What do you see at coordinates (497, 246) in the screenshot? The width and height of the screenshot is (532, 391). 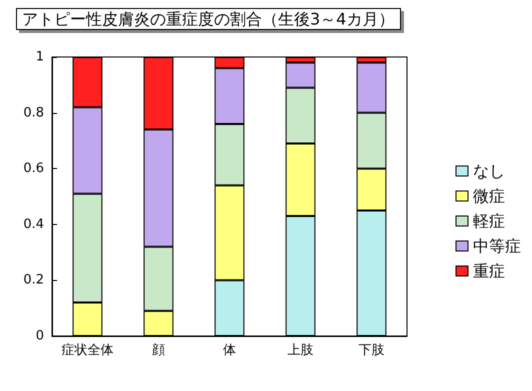 I see `legend-label: 中等症` at bounding box center [497, 246].